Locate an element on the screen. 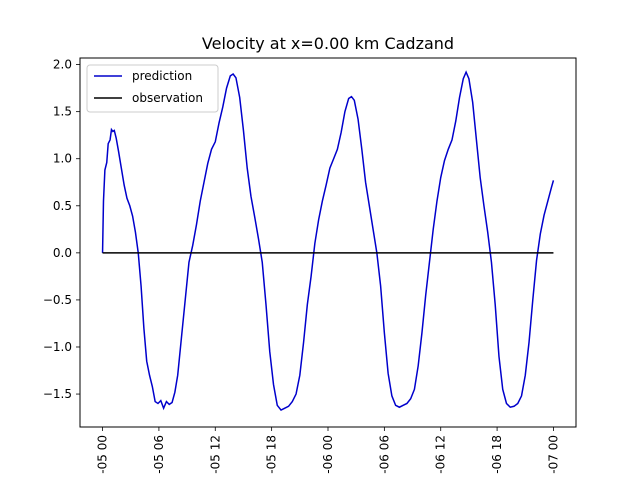 This screenshot has height=480, width=640. x-tick-label: -06 00 is located at coordinates (328, 454).